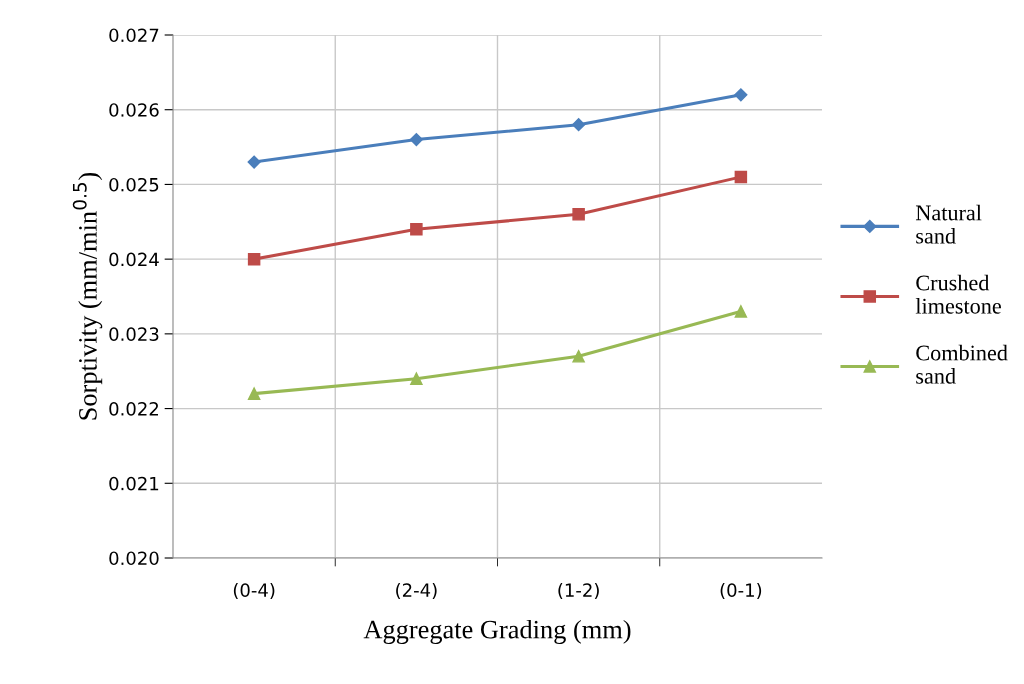  I want to click on y-axis-title: Sorptivity (mm/min$^{0.5}$), so click(87, 296).